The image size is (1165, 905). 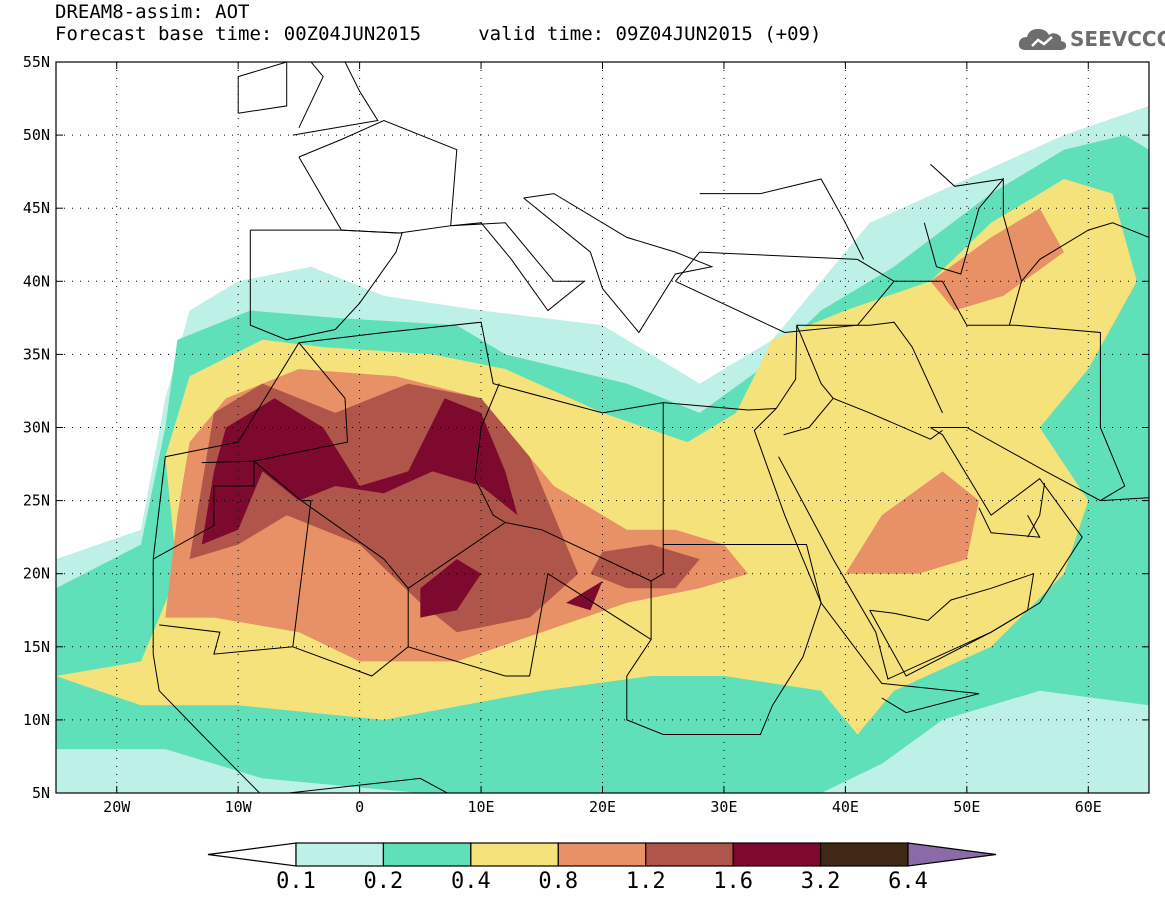 What do you see at coordinates (952, 854) in the screenshot?
I see `colorbar-high-arrow` at bounding box center [952, 854].